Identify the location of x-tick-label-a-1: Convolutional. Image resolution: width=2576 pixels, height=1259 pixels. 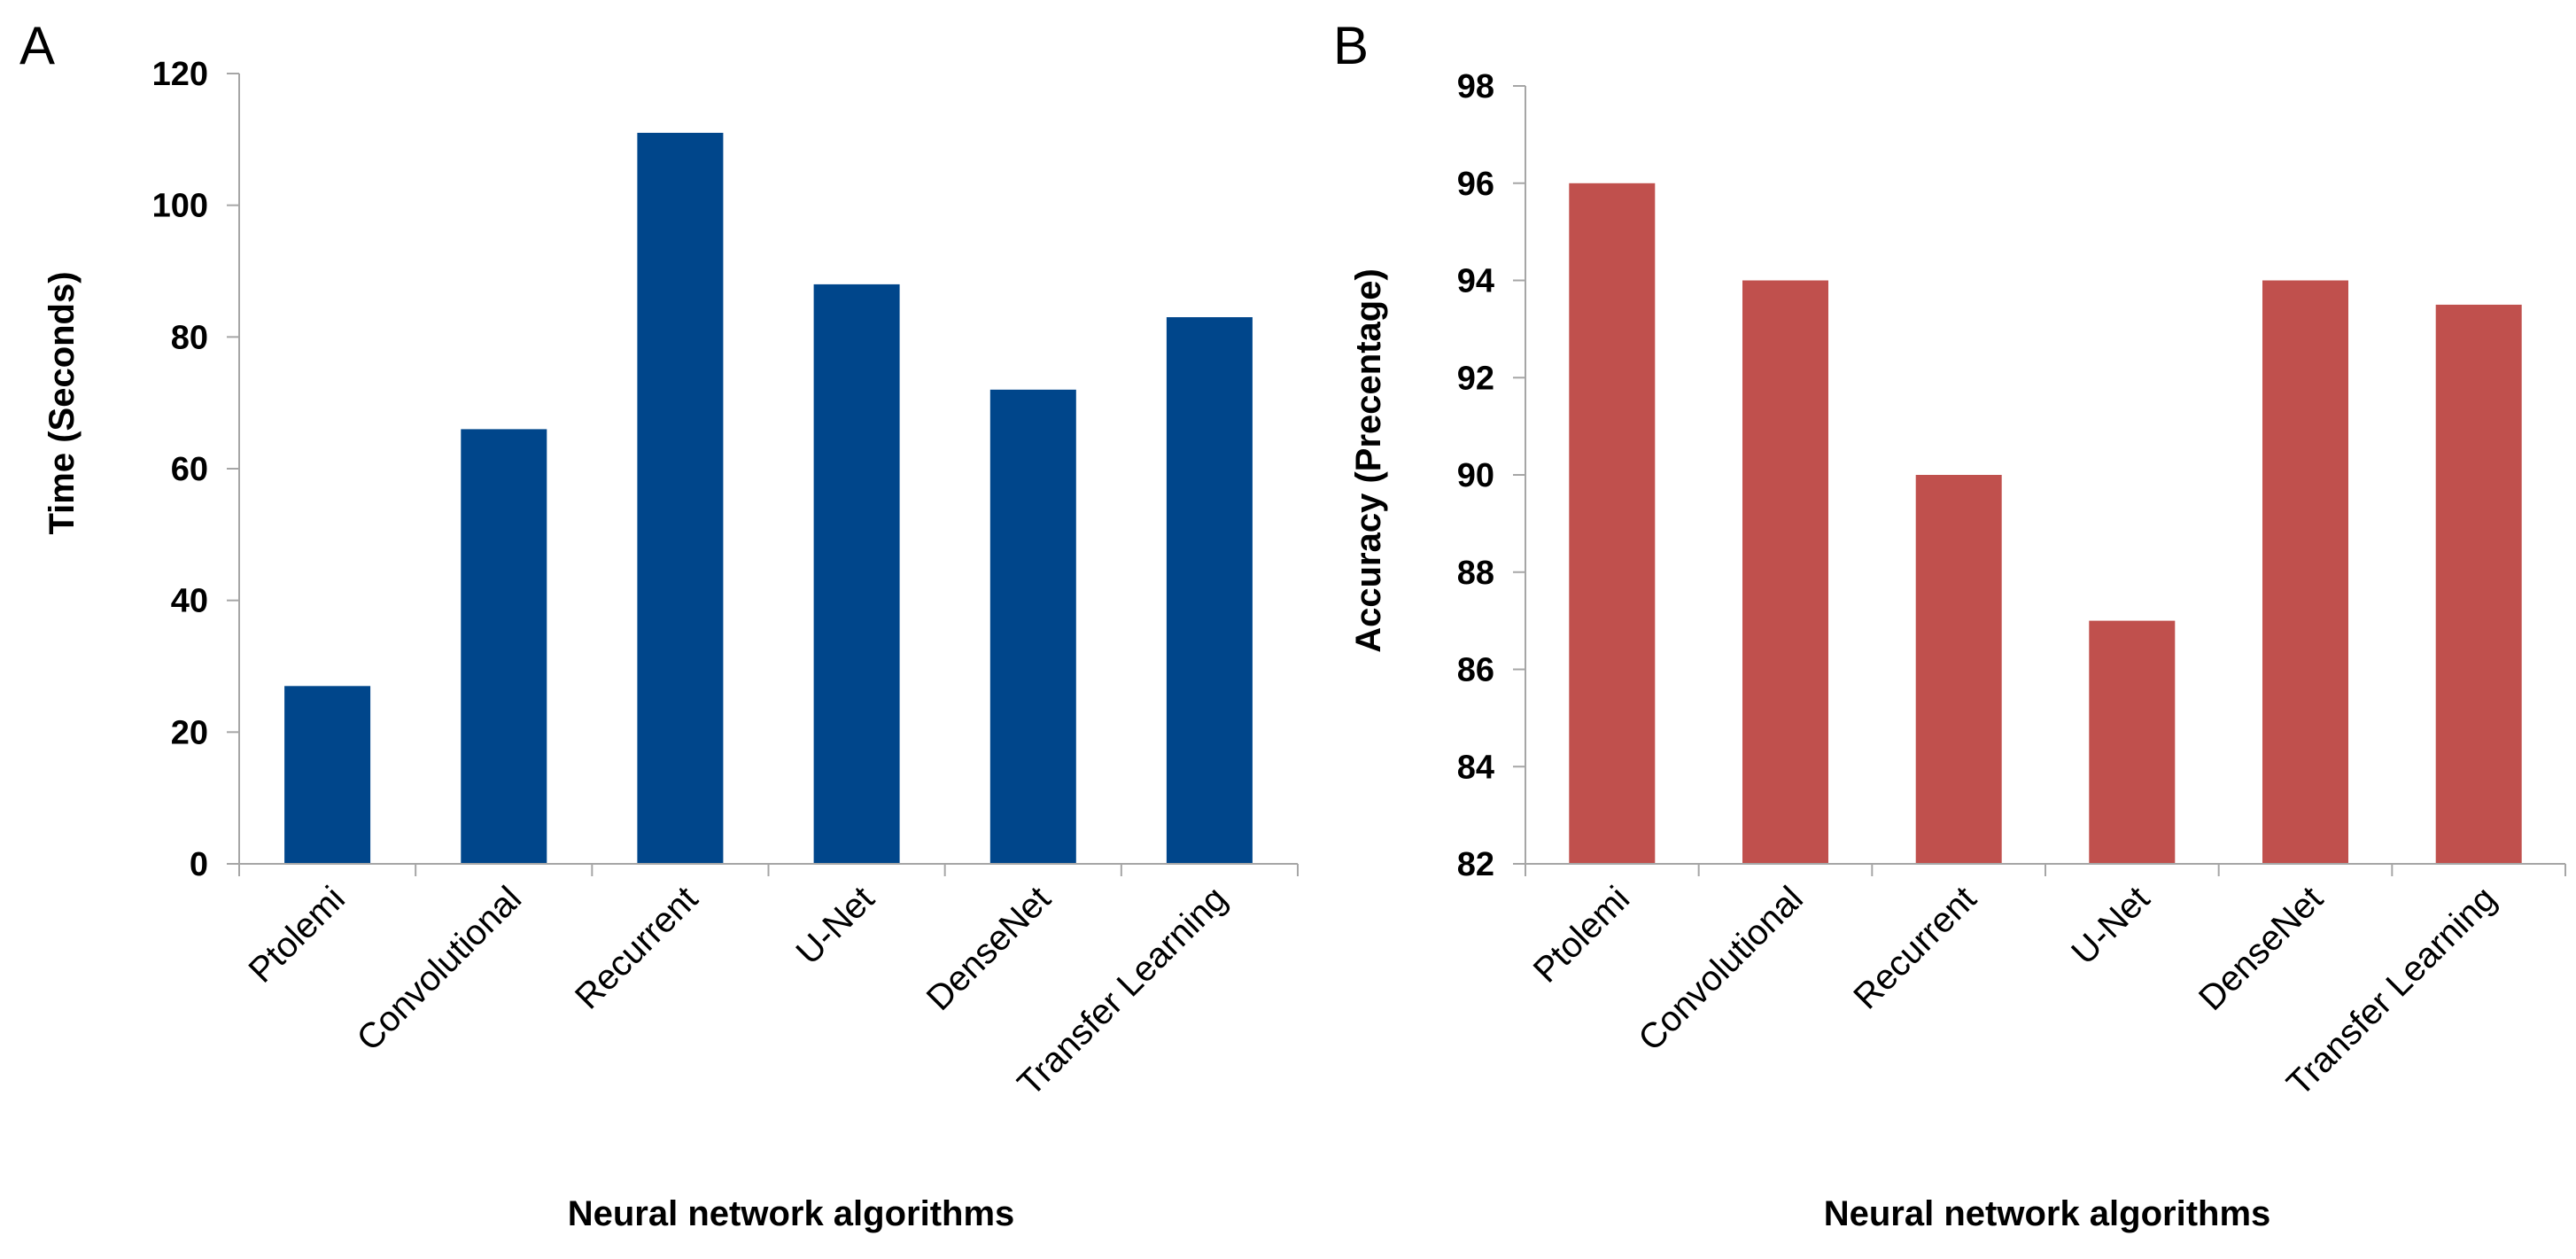
(440, 969).